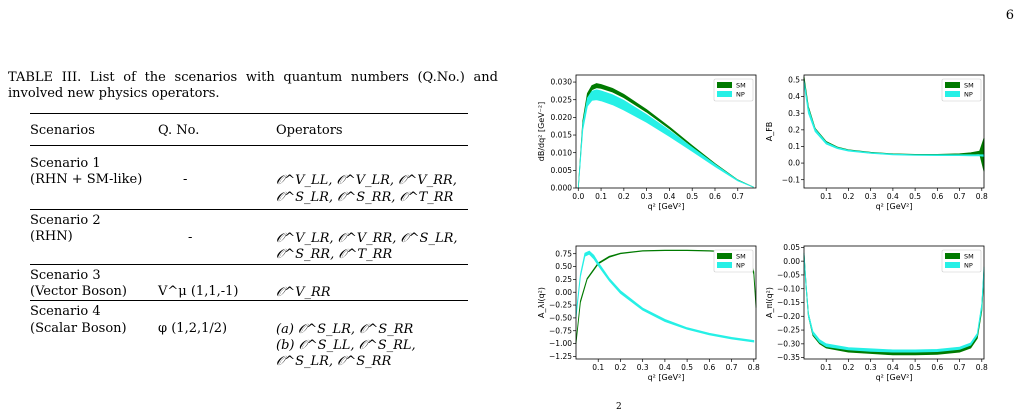 The height and width of the screenshot is (417, 1028). Describe the element at coordinates (563, 279) in the screenshot. I see `plot-3-ytick-label: 0.25` at that location.